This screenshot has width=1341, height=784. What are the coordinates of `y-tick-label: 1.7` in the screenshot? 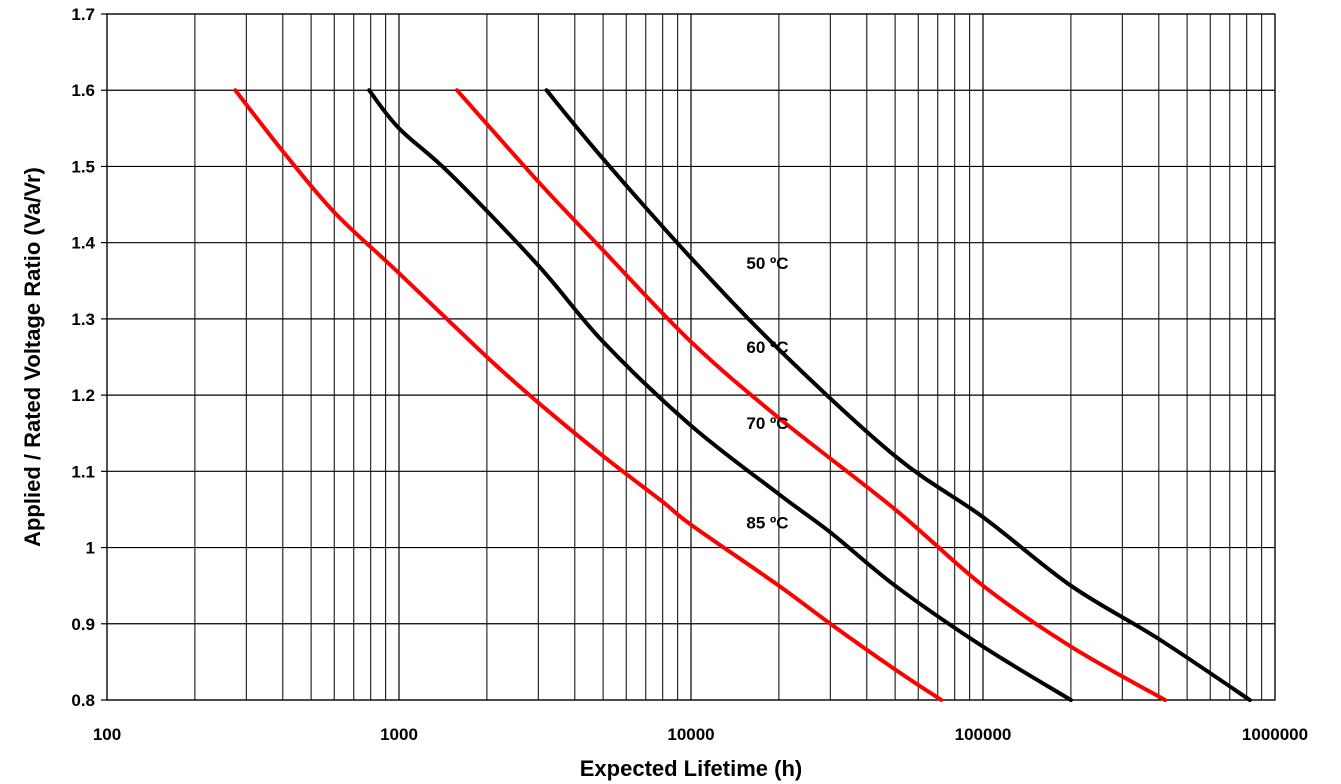 It's located at (83, 14).